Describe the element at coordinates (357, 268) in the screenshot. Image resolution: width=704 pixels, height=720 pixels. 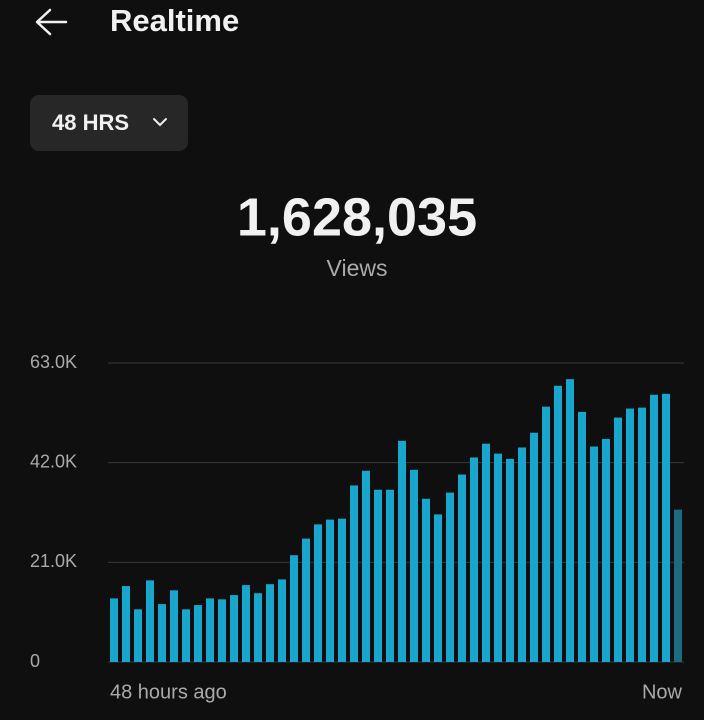
I see `metric-label: Views` at that location.